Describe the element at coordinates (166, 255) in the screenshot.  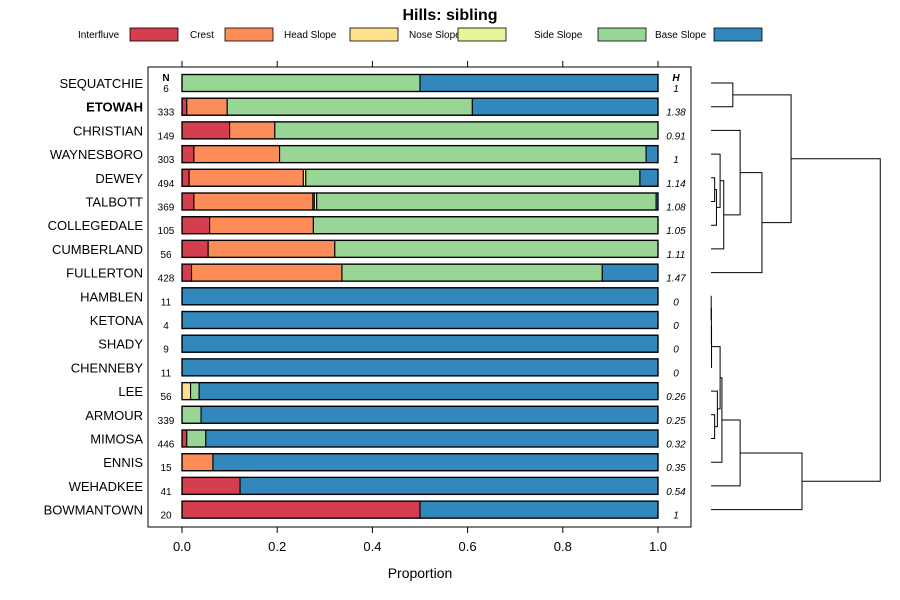
I see `n-value: 56` at that location.